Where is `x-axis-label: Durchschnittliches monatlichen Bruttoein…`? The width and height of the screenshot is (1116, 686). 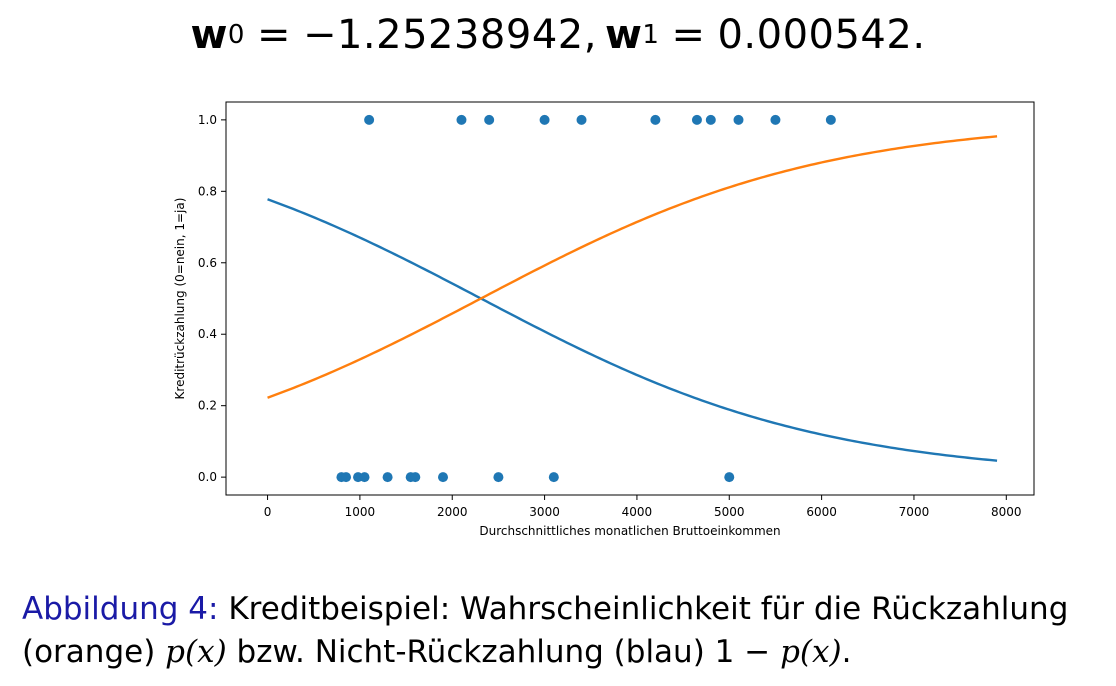 x-axis-label: Durchschnittliches monatlichen Bruttoein… is located at coordinates (629, 531).